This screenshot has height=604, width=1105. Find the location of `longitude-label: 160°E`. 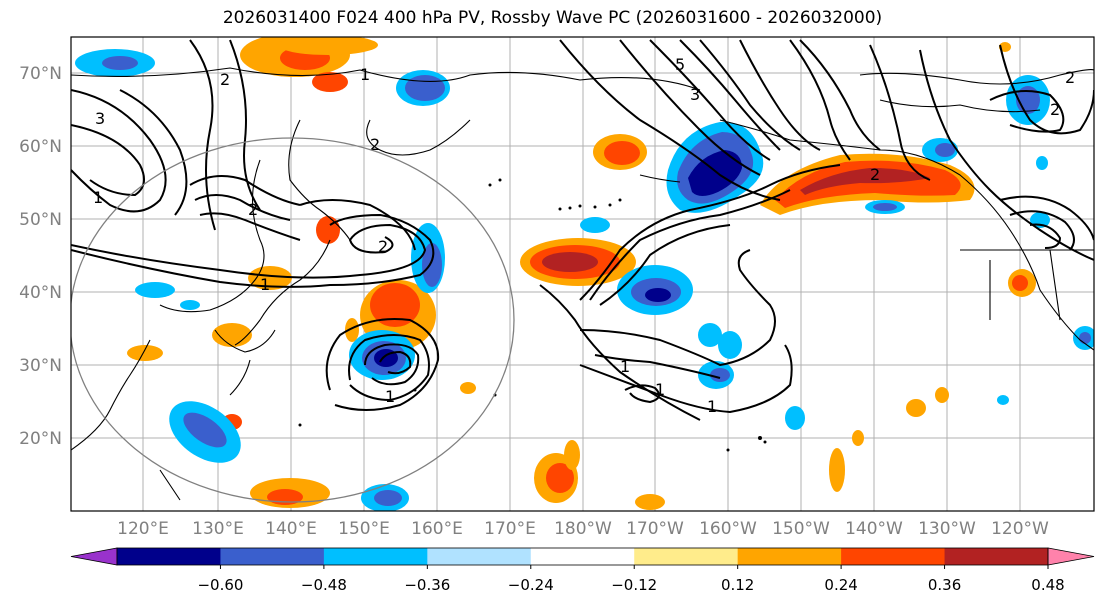

longitude-label: 160°E is located at coordinates (437, 529).